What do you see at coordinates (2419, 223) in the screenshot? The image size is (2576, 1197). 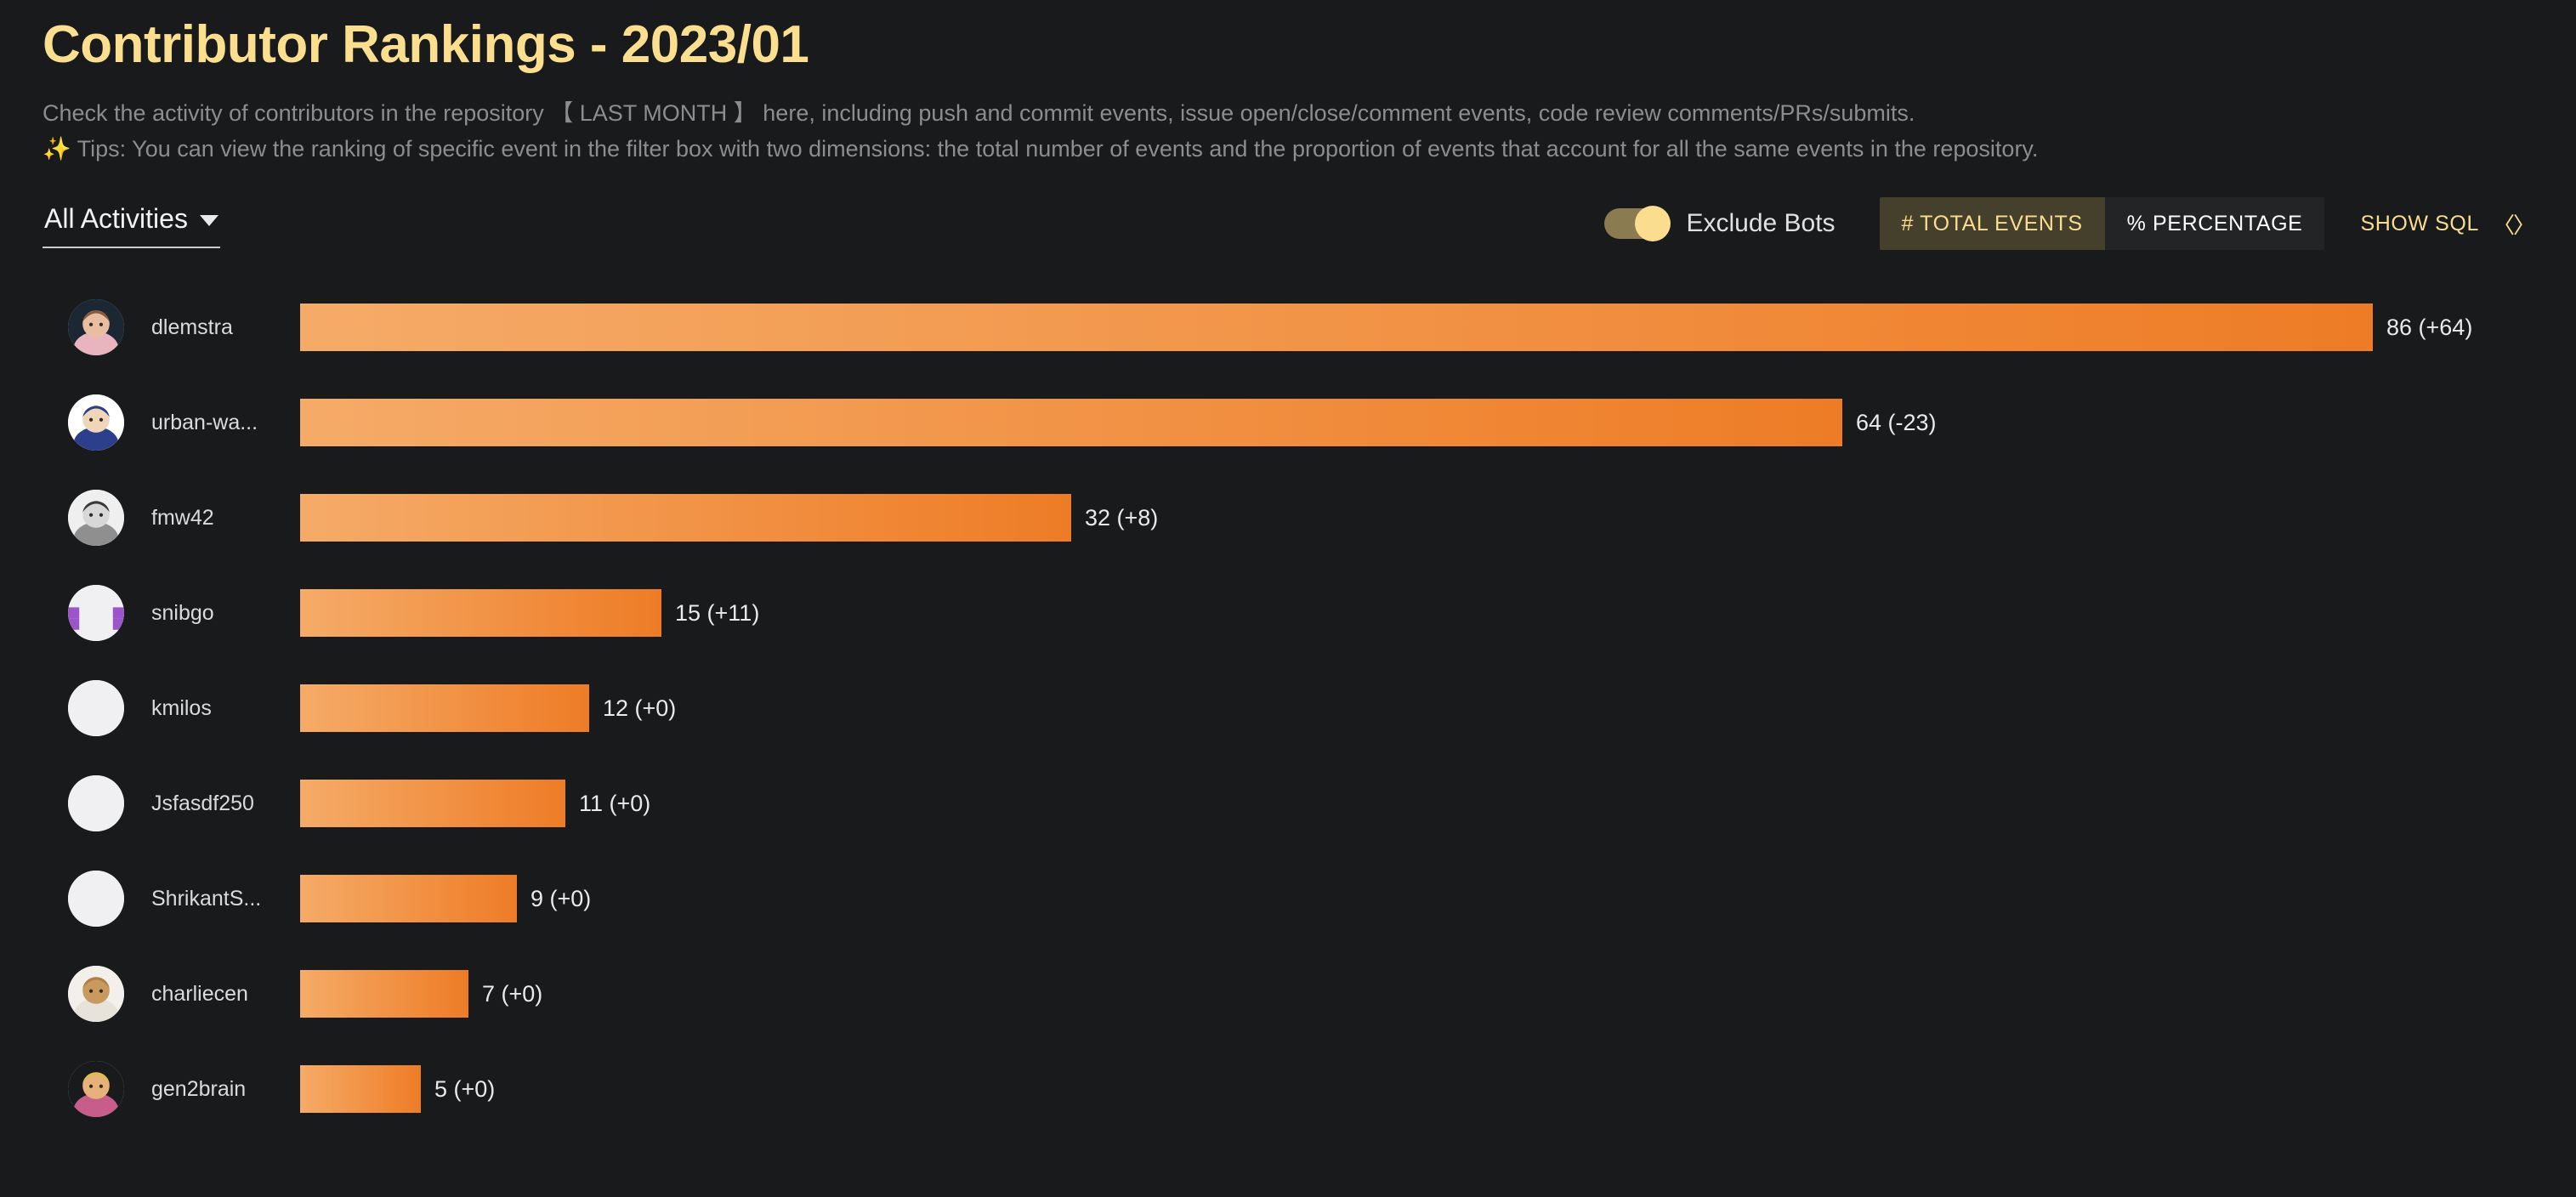 I see `show-sql-label: SHOW SQL` at bounding box center [2419, 223].